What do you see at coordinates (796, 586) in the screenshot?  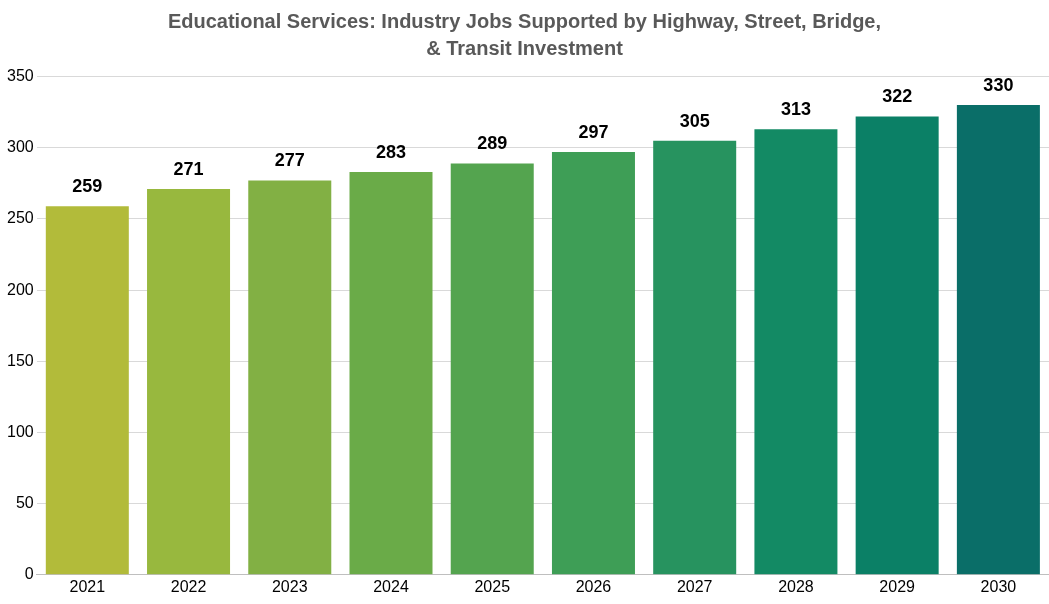 I see `x-tick-label: 2028` at bounding box center [796, 586].